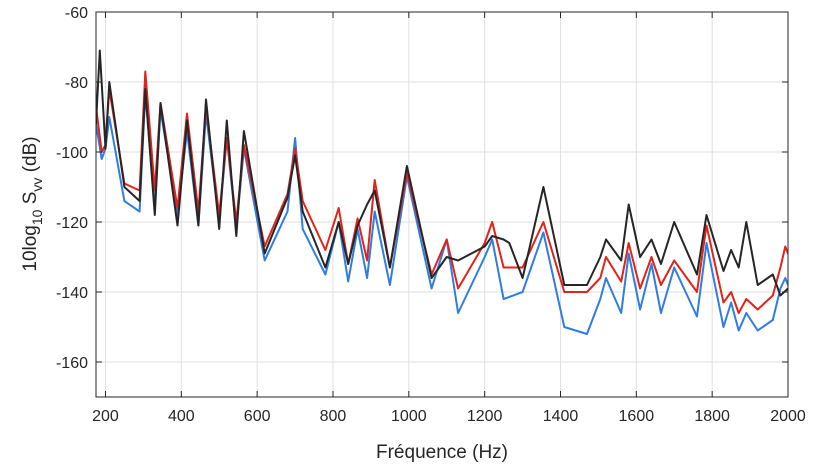  Describe the element at coordinates (561, 416) in the screenshot. I see `x-tick-label: 1400` at that location.